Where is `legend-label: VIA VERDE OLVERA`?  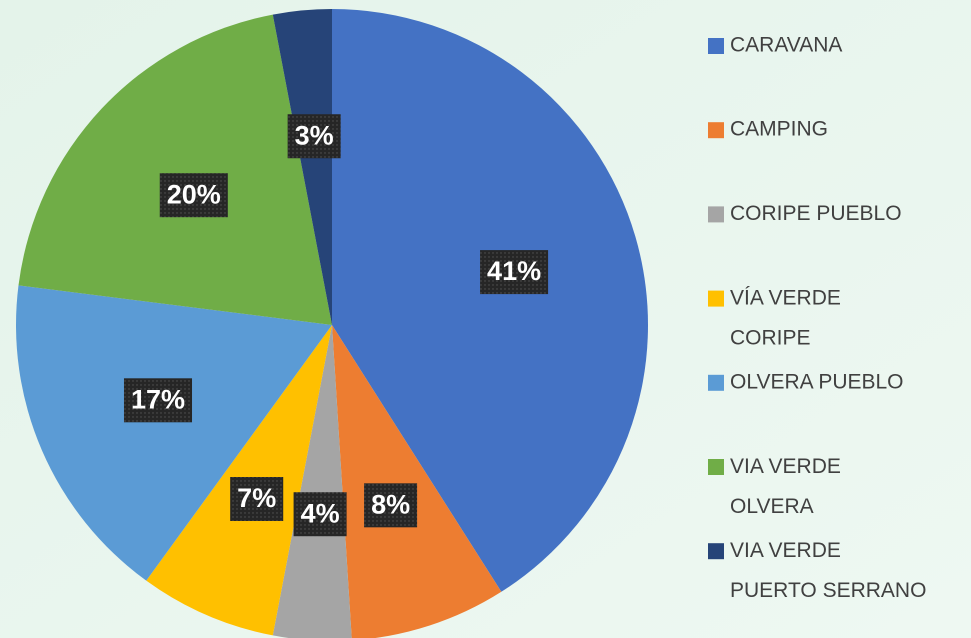 legend-label: VIA VERDE OLVERA is located at coordinates (785, 486).